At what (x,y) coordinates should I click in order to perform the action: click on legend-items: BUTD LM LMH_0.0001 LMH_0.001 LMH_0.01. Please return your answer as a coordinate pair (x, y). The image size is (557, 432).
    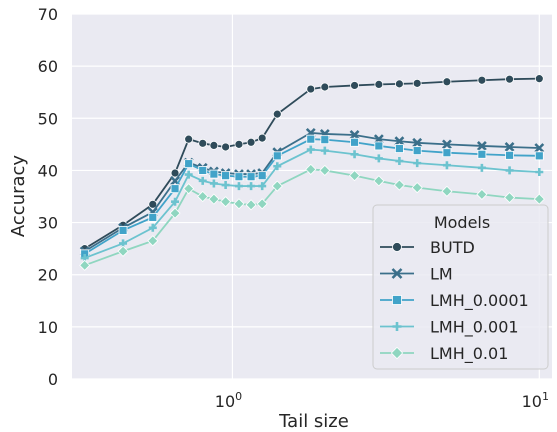
    Looking at the image, I should click on (454, 301).